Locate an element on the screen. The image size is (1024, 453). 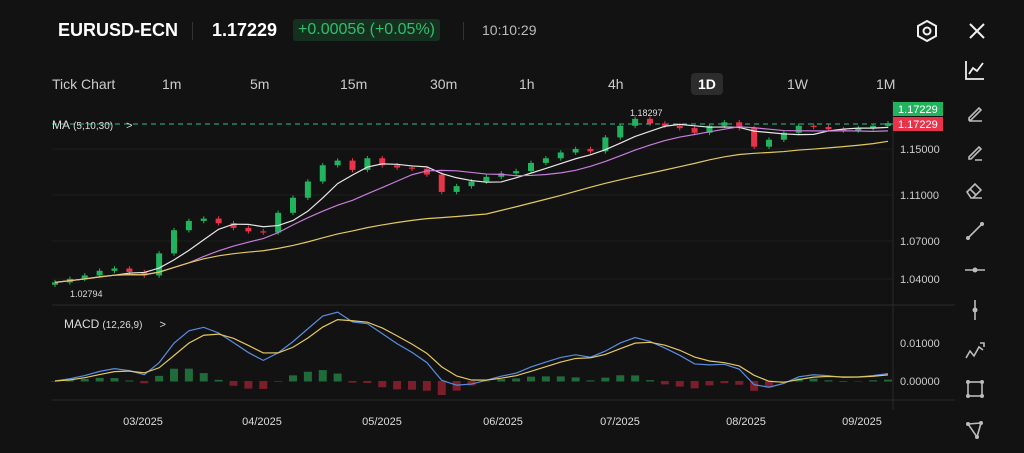
ma-params: (5,10,30) is located at coordinates (93, 126).